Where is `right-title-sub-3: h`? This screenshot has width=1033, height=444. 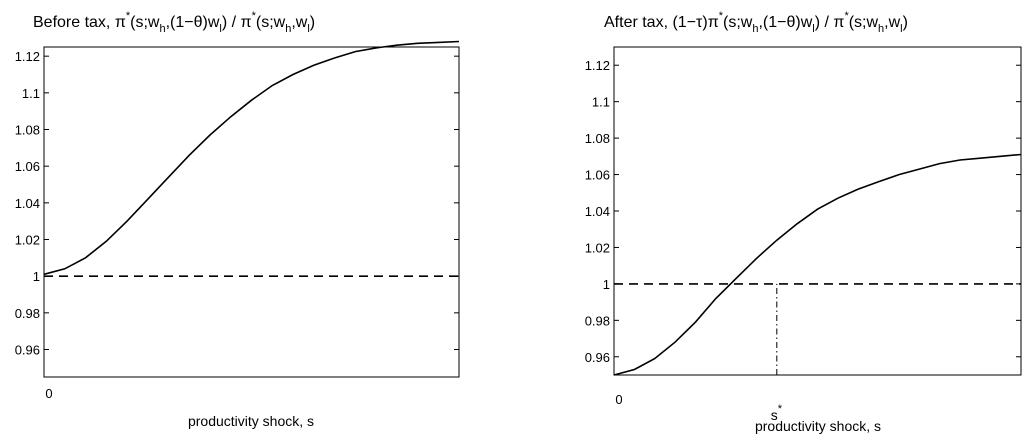 right-title-sub-3: h is located at coordinates (881, 29).